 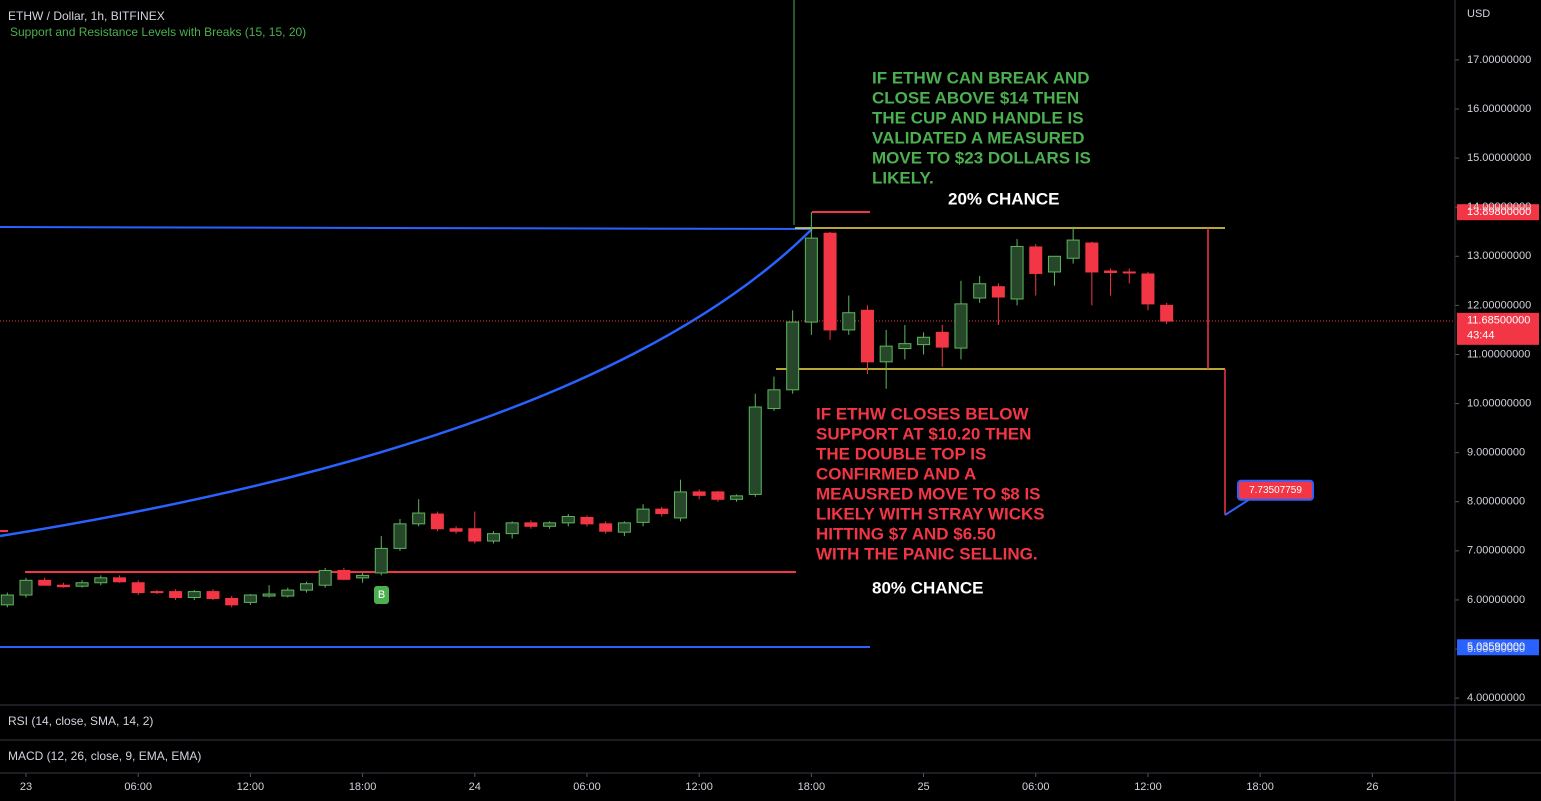 I want to click on rsi-label: RSI (14, close, SMA, 14, 2), so click(x=80, y=721).